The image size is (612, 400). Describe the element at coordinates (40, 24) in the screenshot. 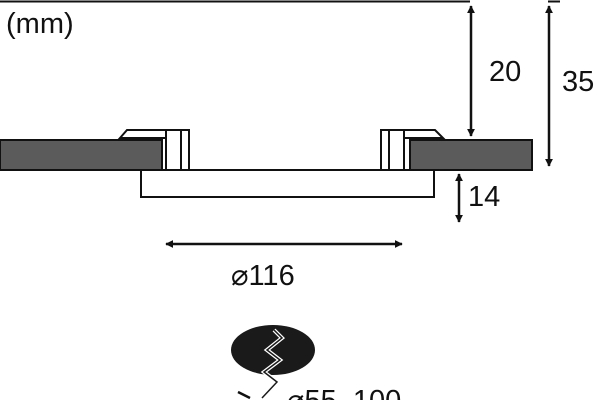

I see `unit-label: (mm)` at that location.